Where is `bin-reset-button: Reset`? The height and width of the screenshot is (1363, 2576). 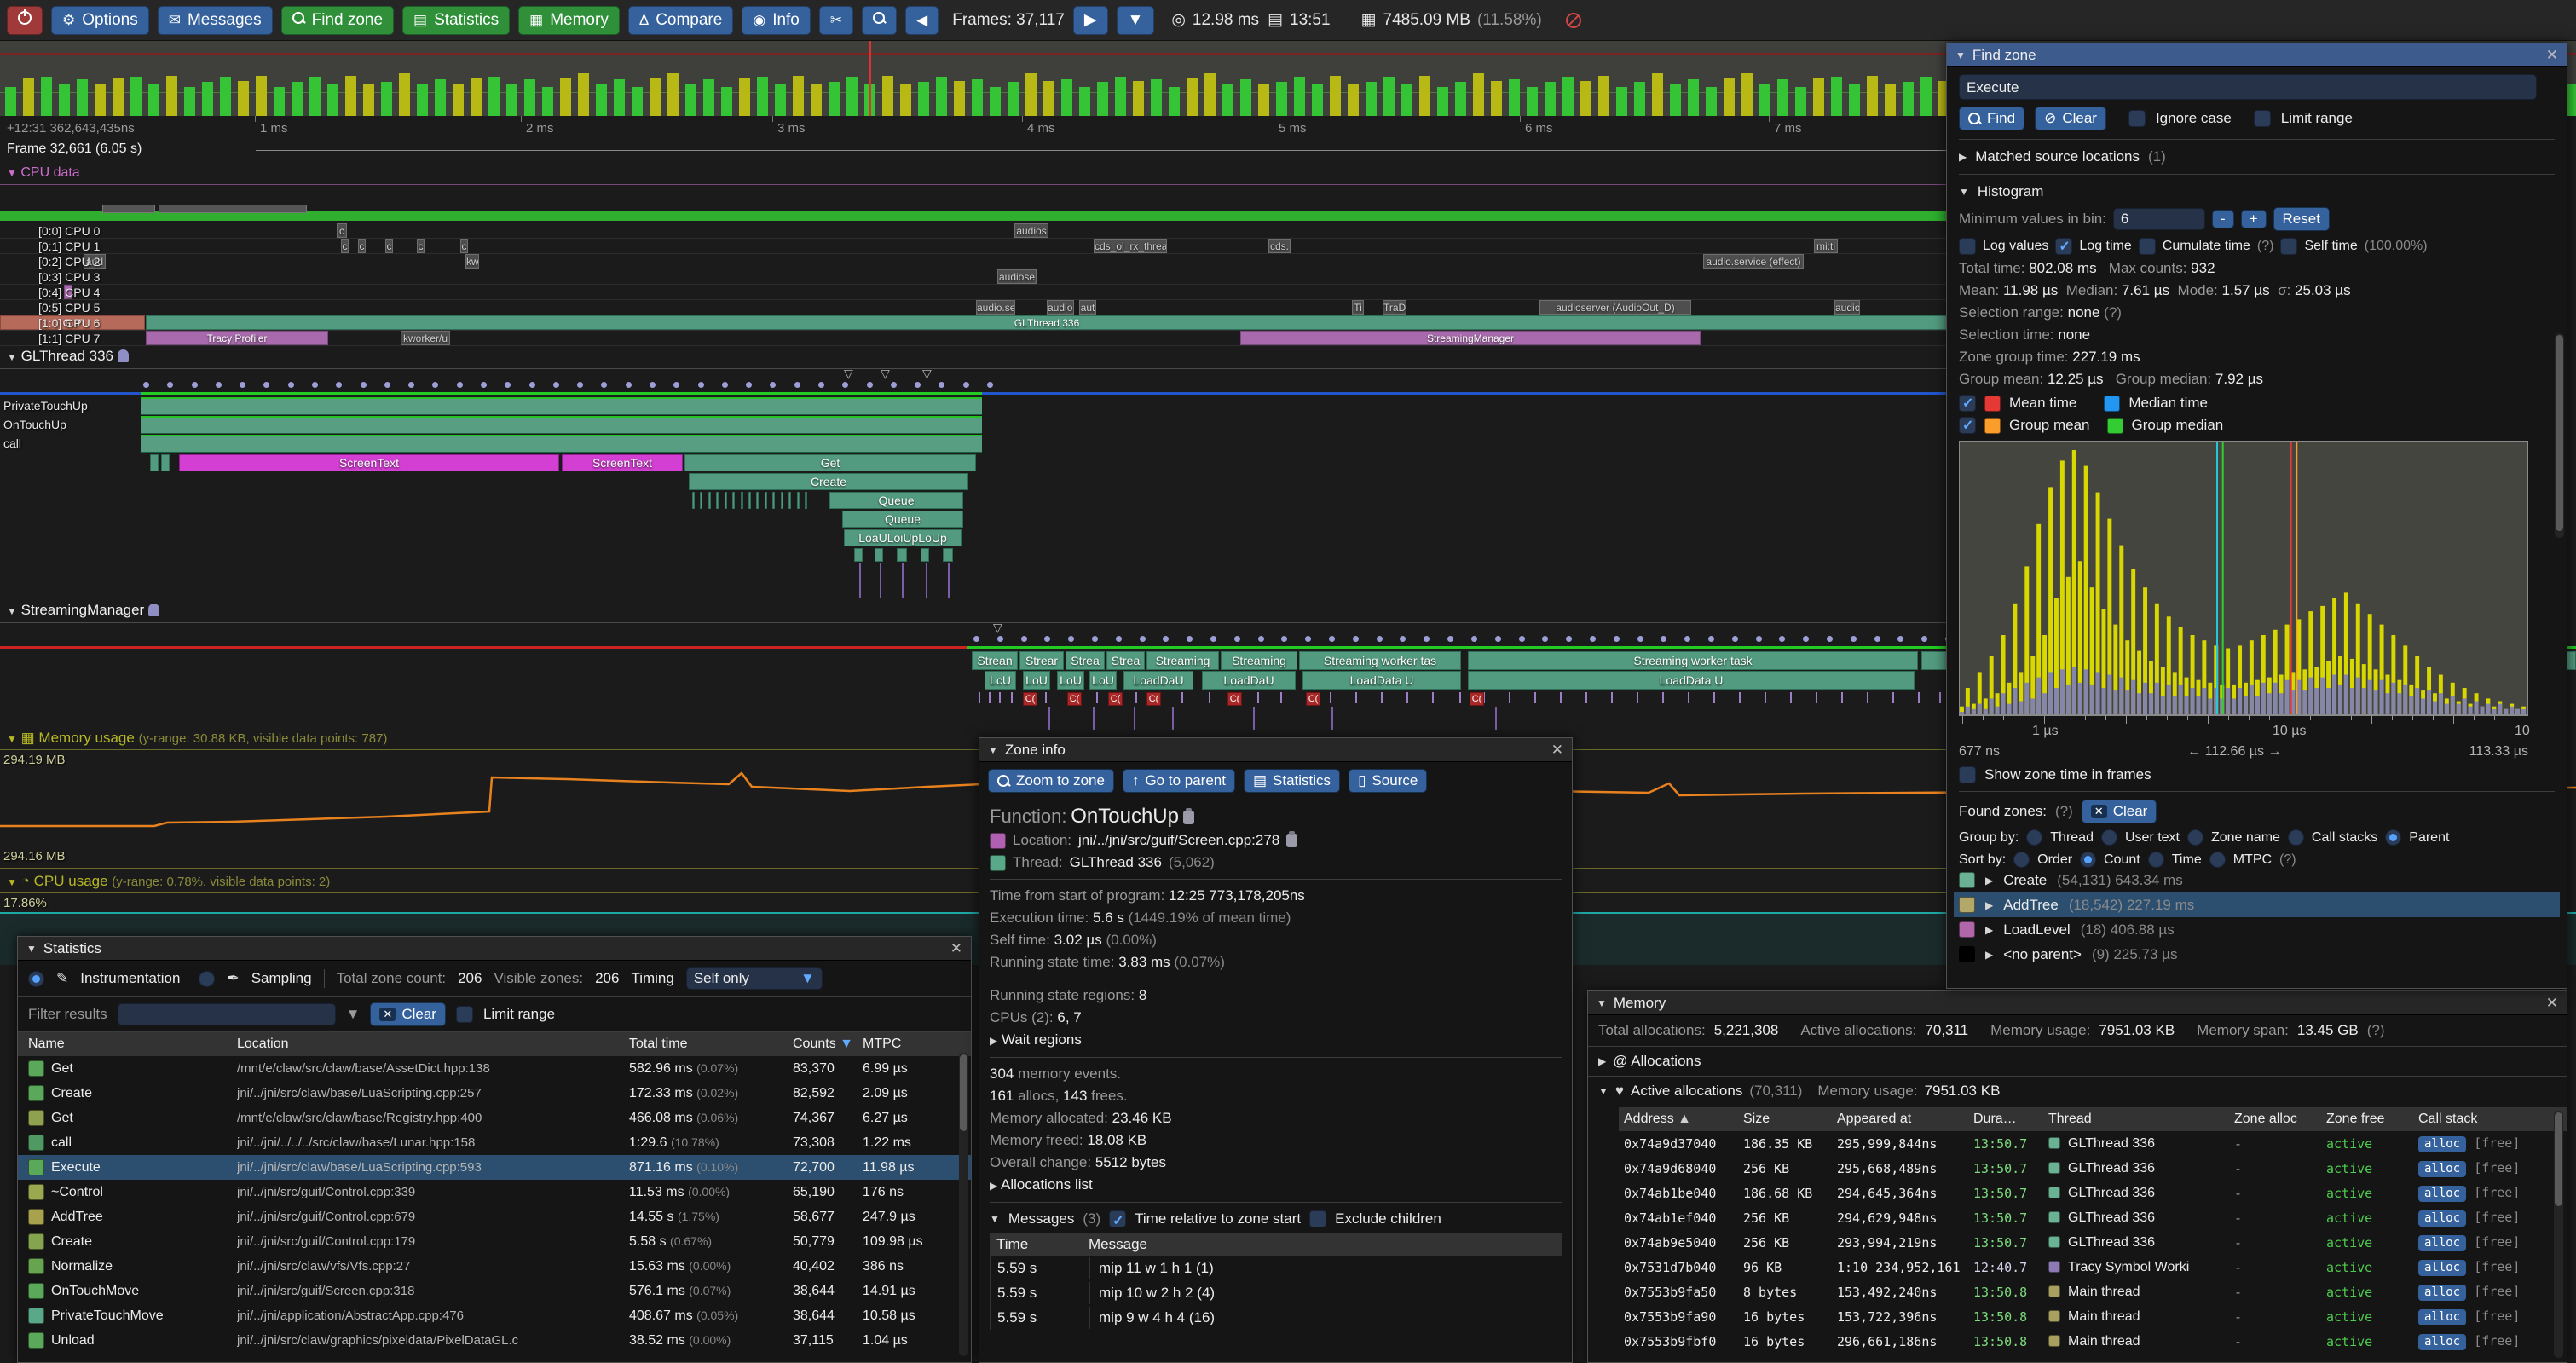 bin-reset-button: Reset is located at coordinates (2301, 219).